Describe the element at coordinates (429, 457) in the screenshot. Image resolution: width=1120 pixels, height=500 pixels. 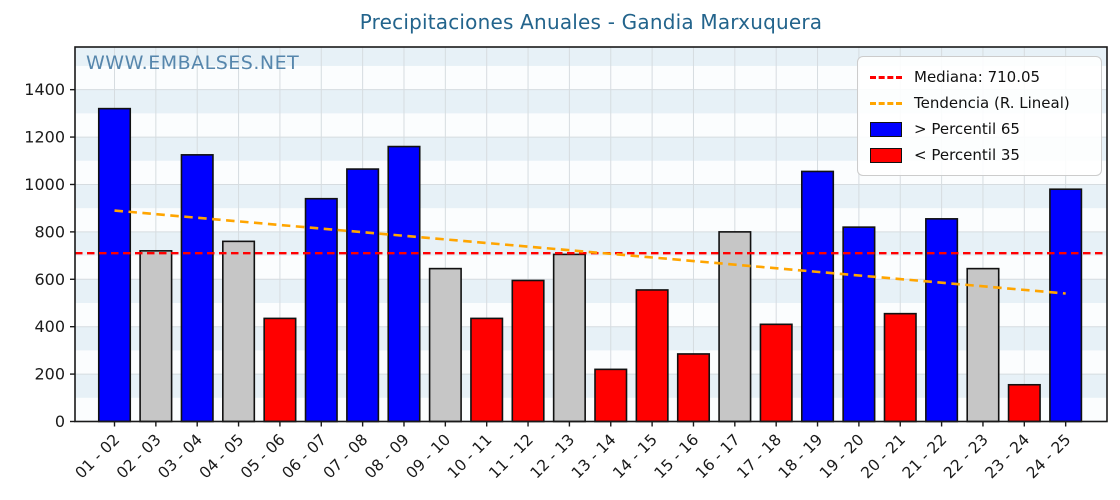
I see `svg-text: 09 - 10` at that location.